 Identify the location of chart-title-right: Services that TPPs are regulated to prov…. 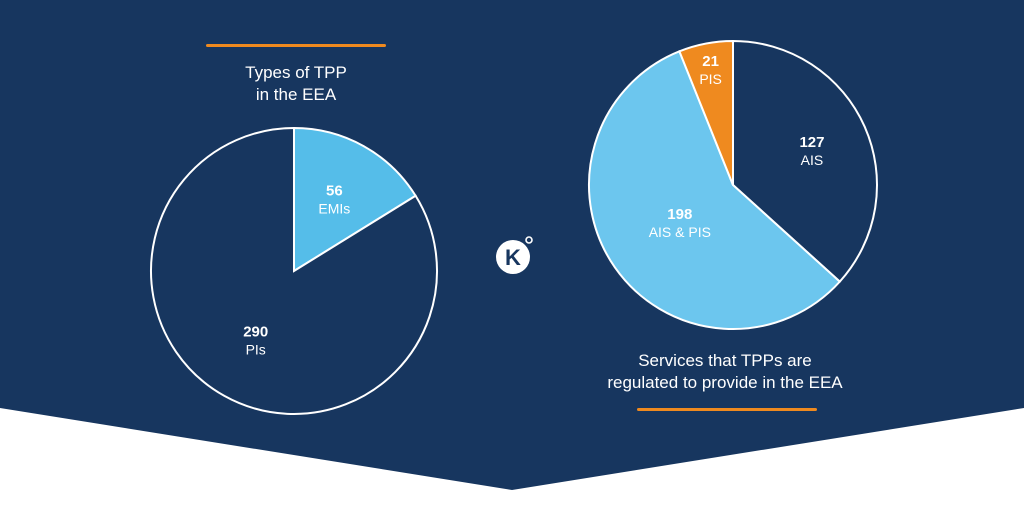
(725, 372).